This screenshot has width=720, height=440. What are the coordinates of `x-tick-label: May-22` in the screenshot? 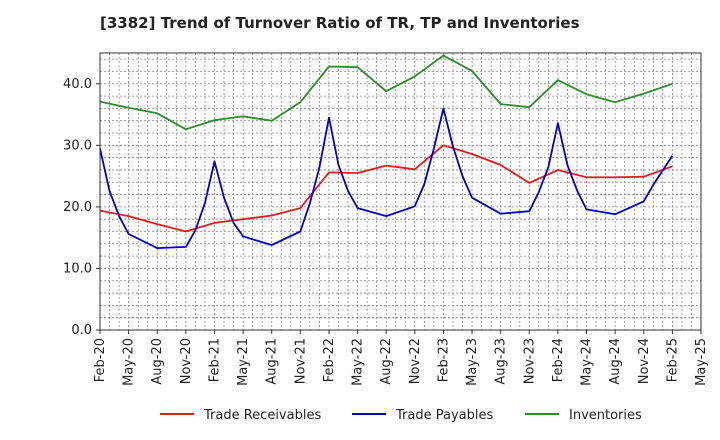 It's located at (358, 362).